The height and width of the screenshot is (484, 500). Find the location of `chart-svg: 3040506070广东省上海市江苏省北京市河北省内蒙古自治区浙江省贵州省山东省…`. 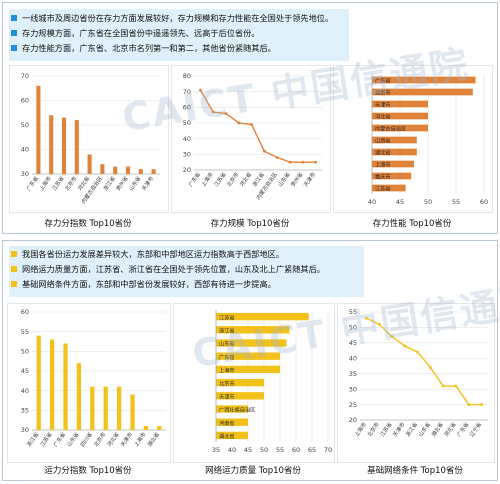

chart-svg: 3040506070广东省上海市江苏省北京市河北省内蒙古自治区浙江省贵州省山东省… is located at coordinates (90, 138).